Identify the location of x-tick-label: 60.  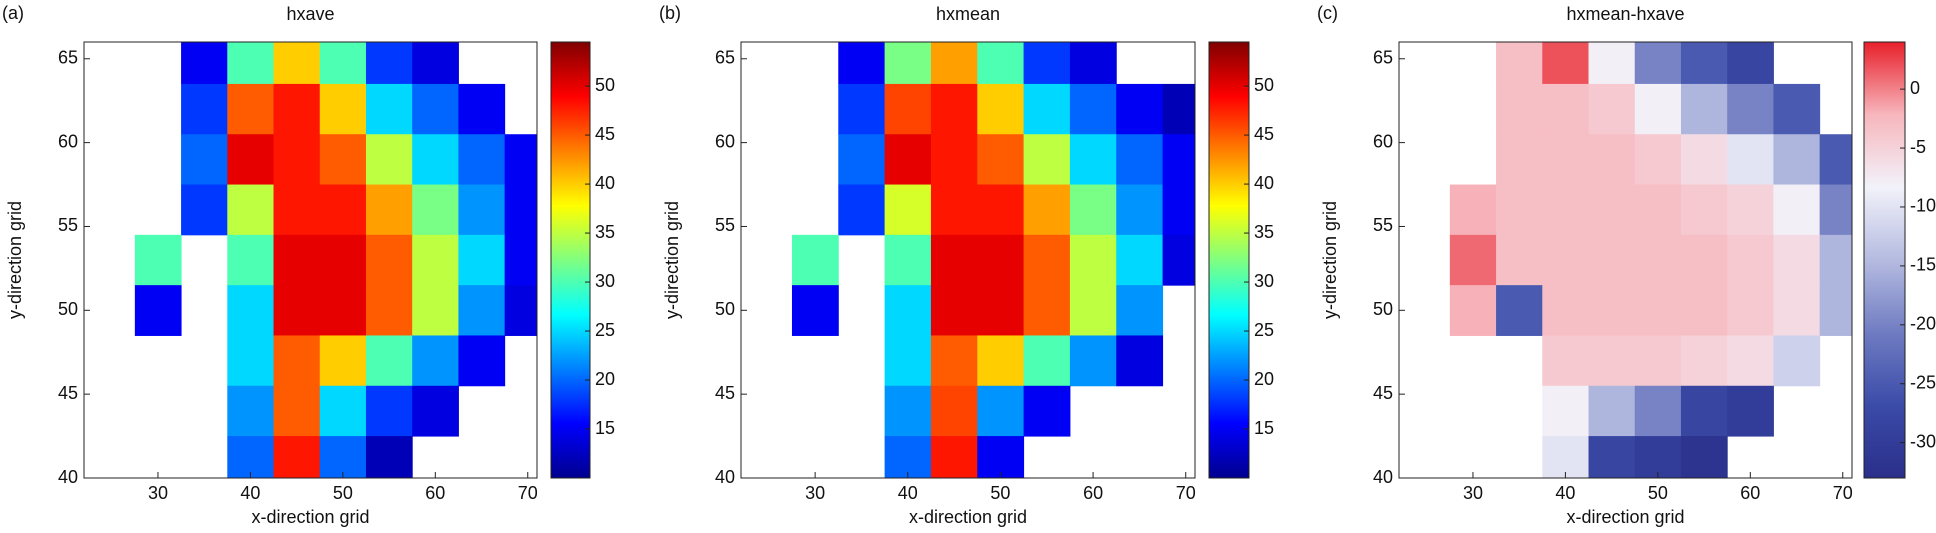
(1750, 493).